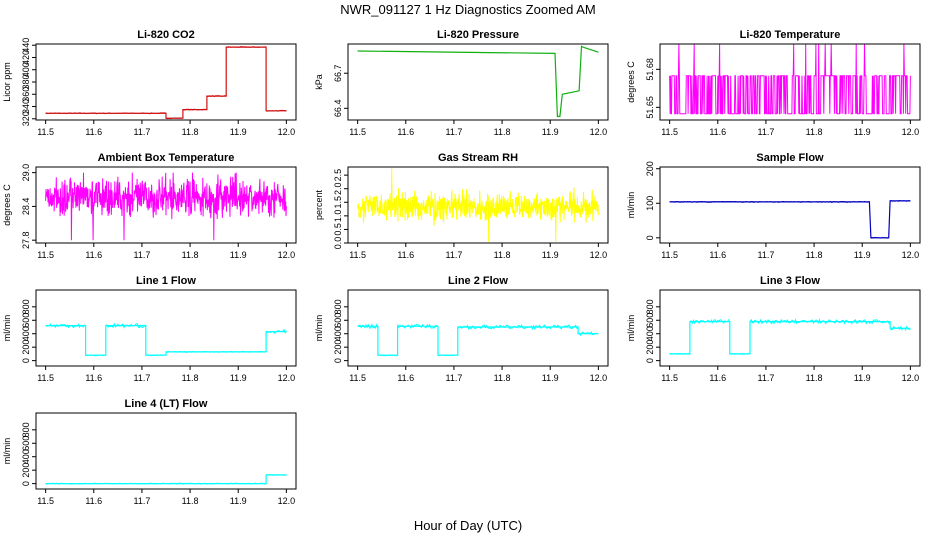 Image resolution: width=936 pixels, height=540 pixels. I want to click on y-tick-label: 66.4, so click(338, 109).